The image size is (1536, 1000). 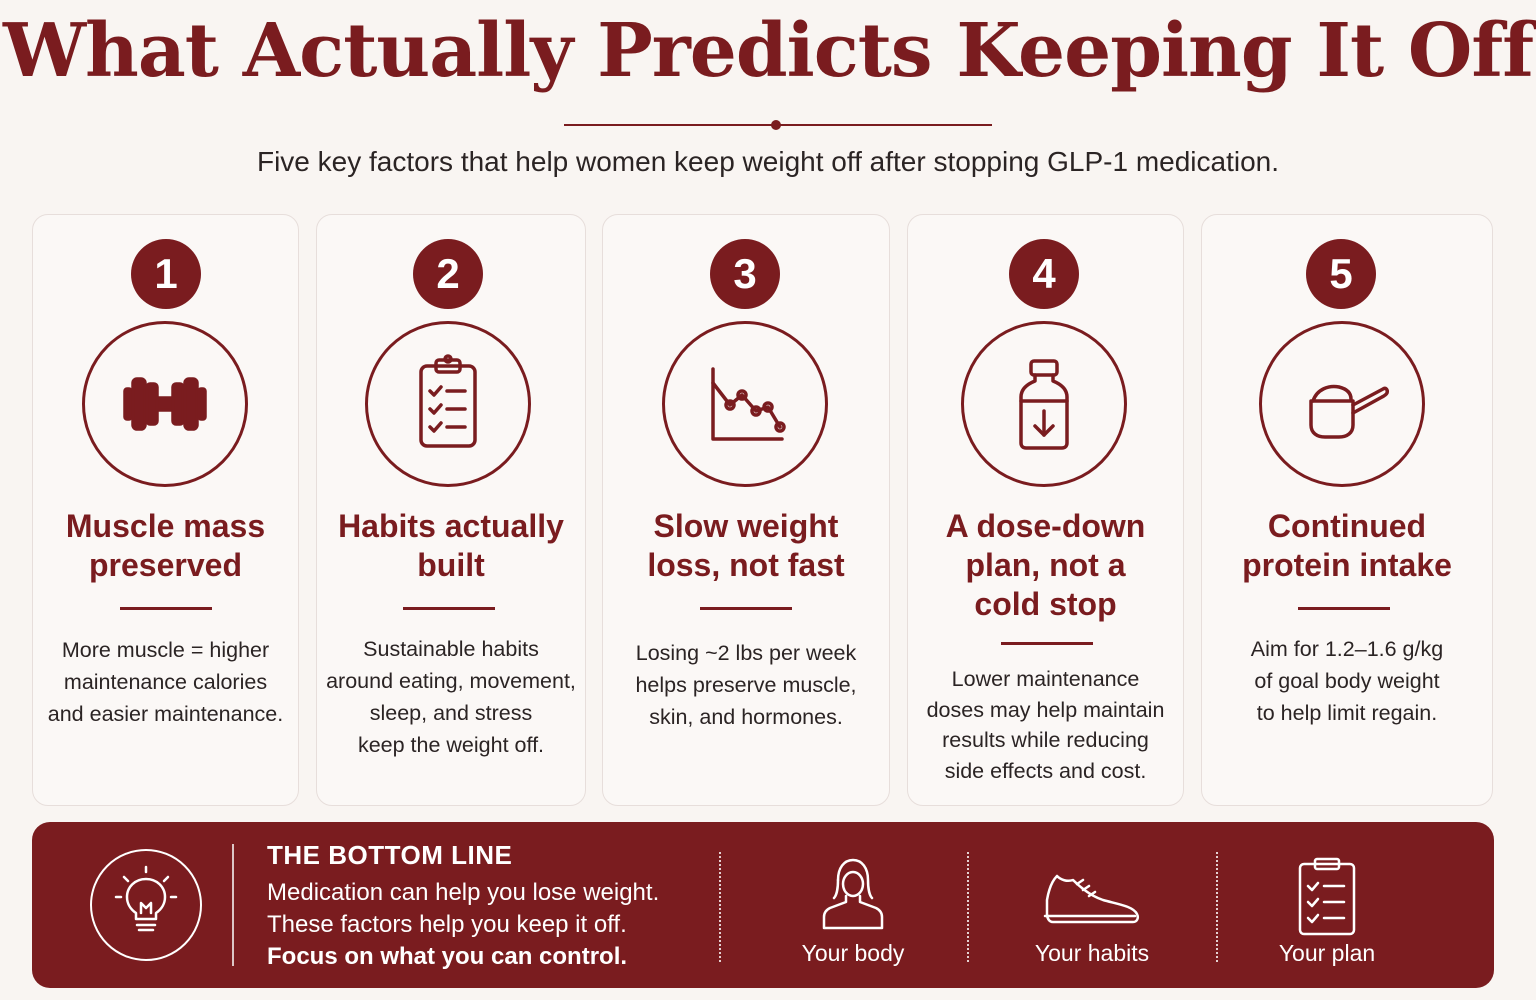 What do you see at coordinates (447, 956) in the screenshot?
I see `bottom-line-text-3: Focus on what you can control.` at bounding box center [447, 956].